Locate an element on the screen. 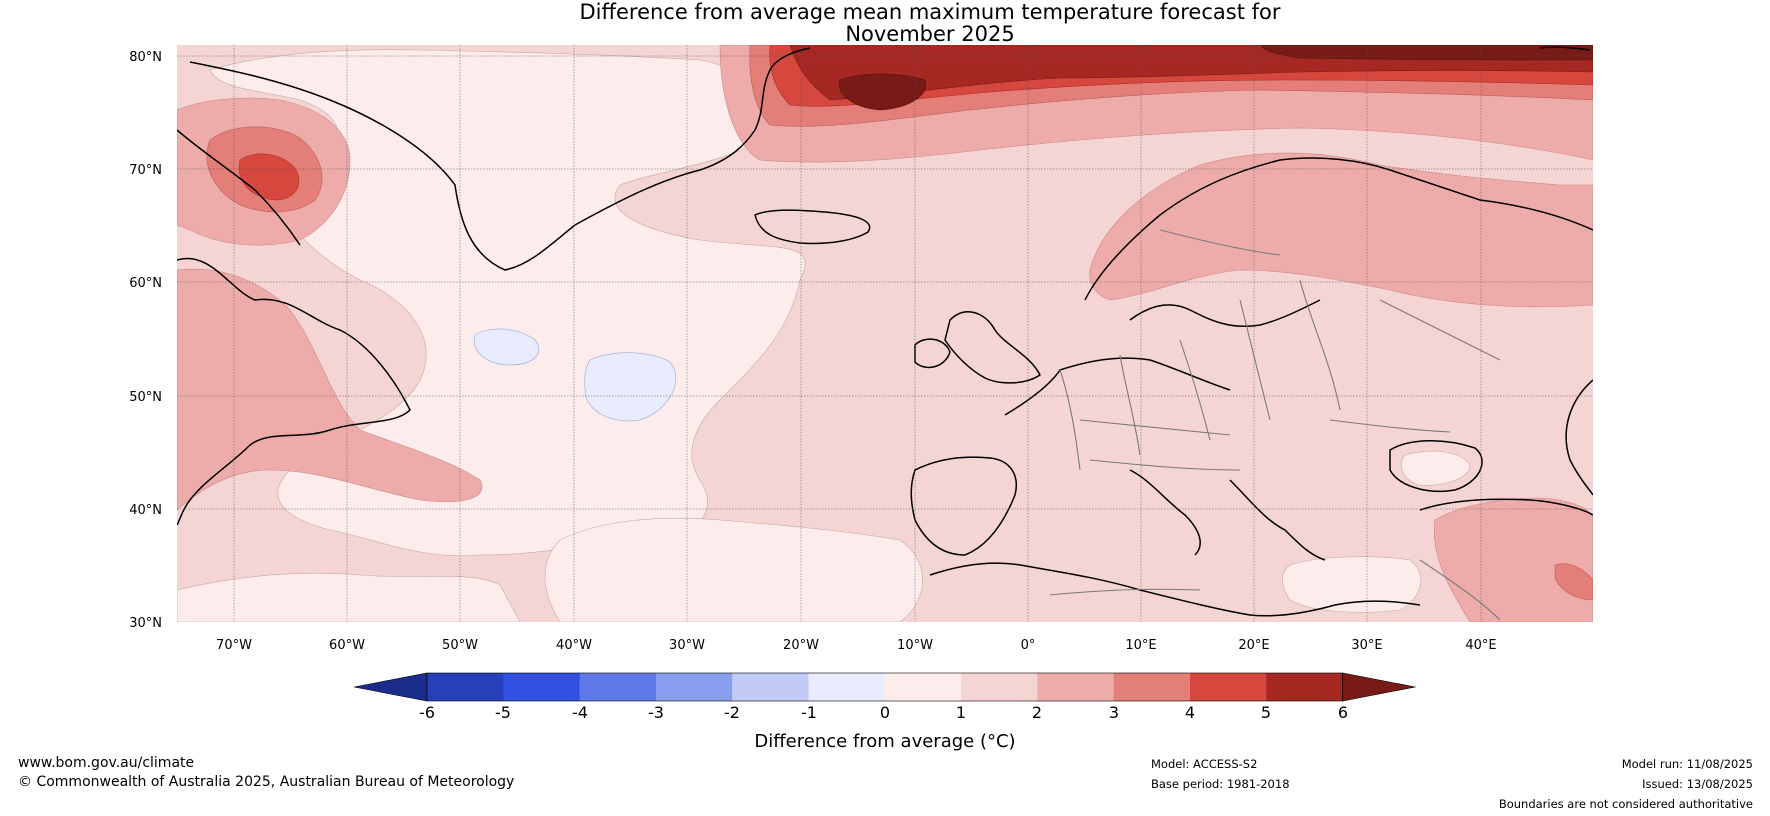  uk-coast is located at coordinates (992, 347).